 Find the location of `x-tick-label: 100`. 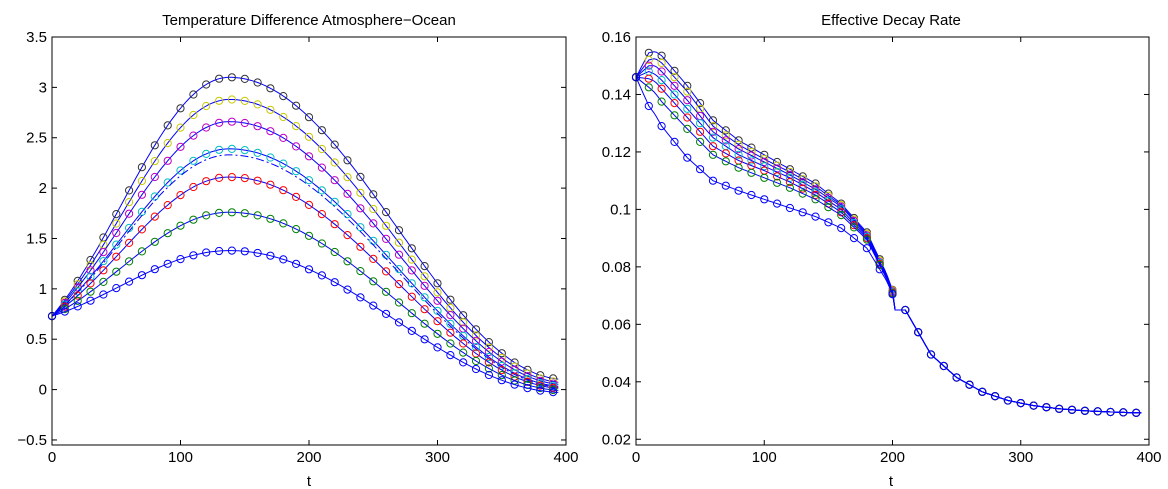

x-tick-label: 100 is located at coordinates (764, 457).